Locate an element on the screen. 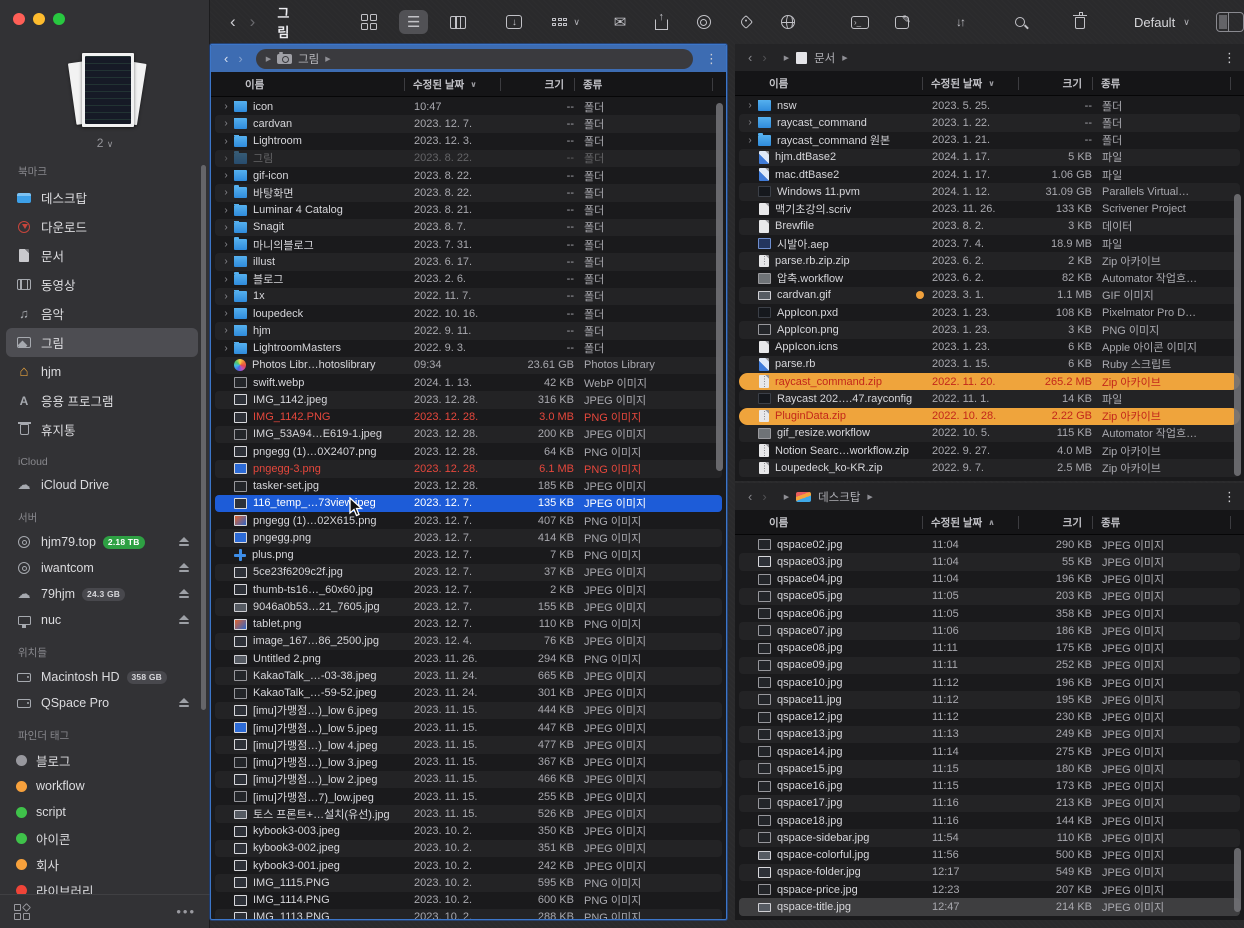 The image size is (1244, 928). file-row: › illust 2023. 6. 17. -- 폴더 is located at coordinates (468, 262).